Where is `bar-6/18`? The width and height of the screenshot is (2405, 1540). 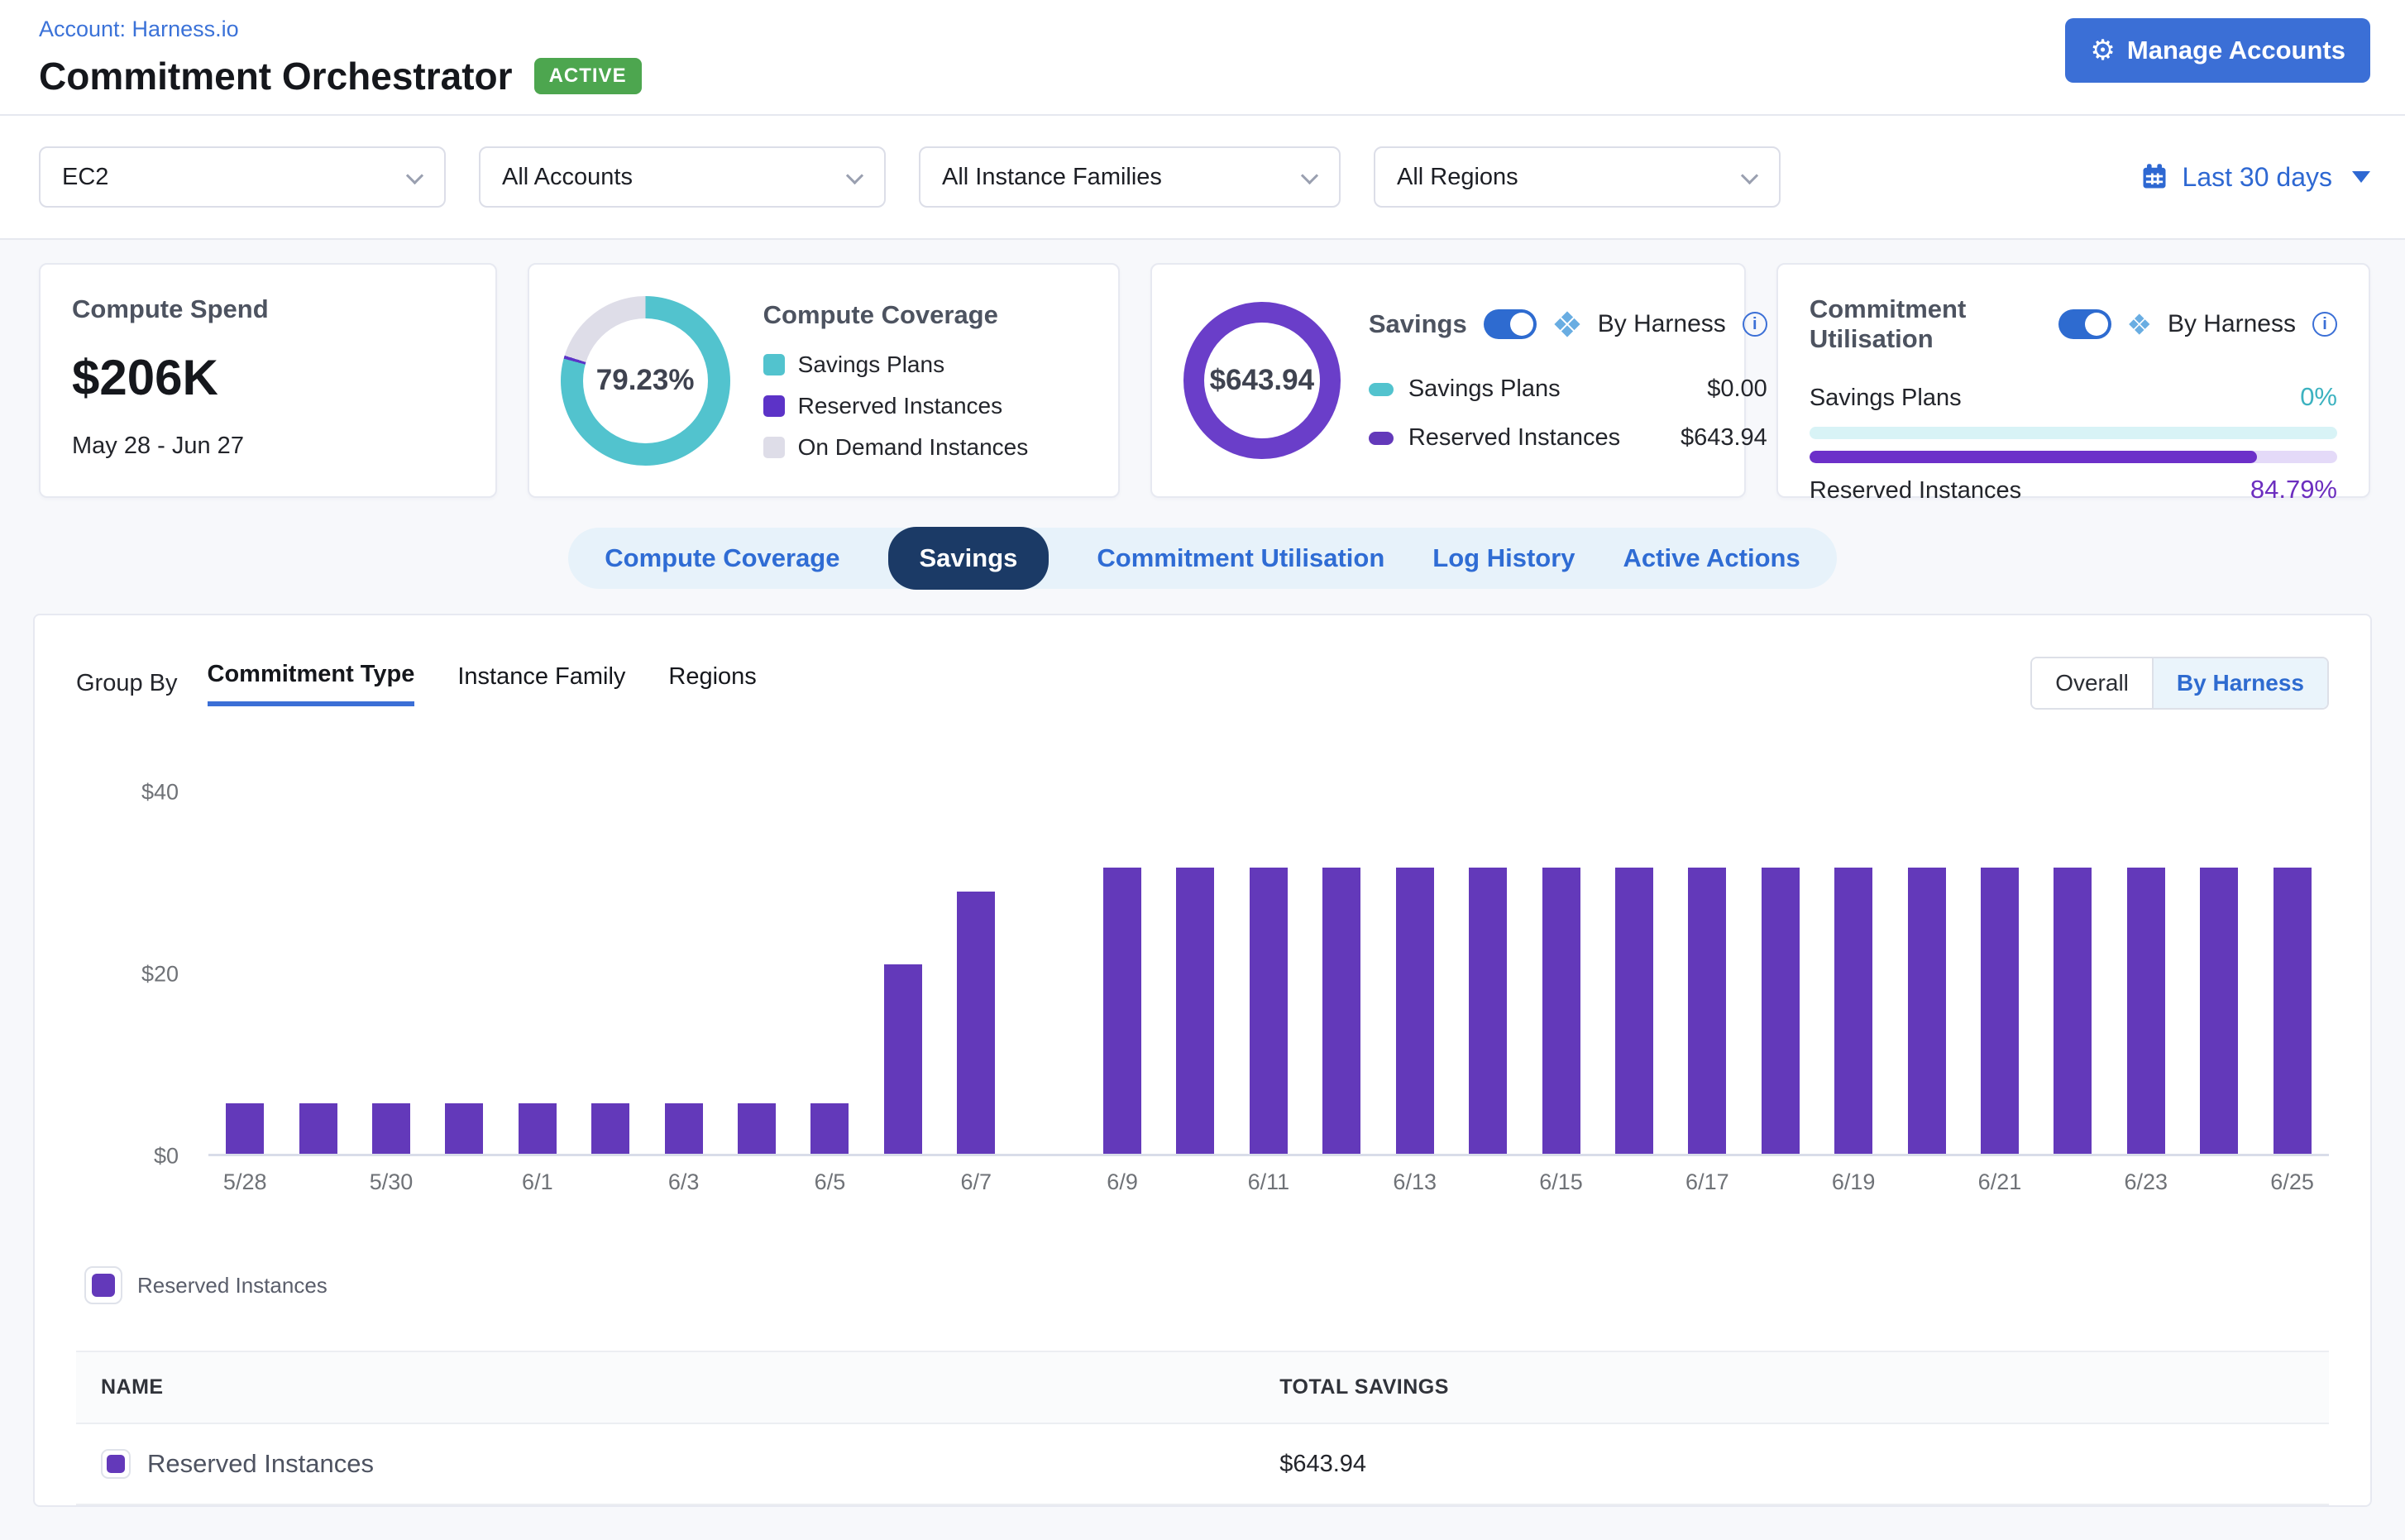
bar-6/18 is located at coordinates (1781, 1010).